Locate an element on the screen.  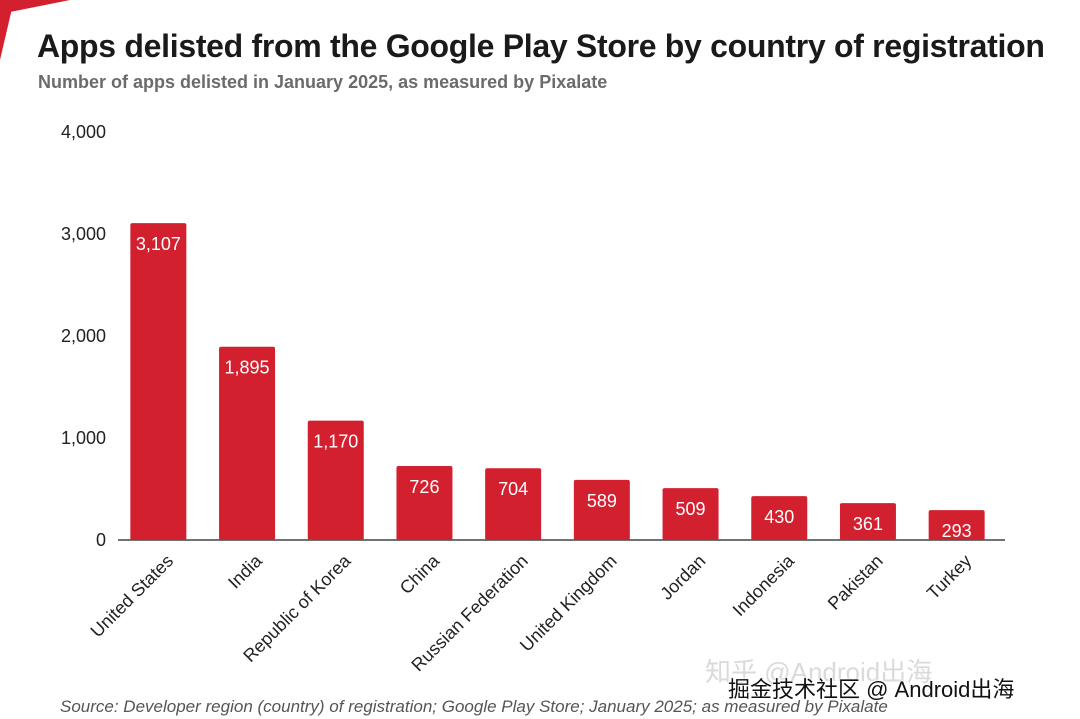
x-tick-label: Turkey is located at coordinates (949, 577).